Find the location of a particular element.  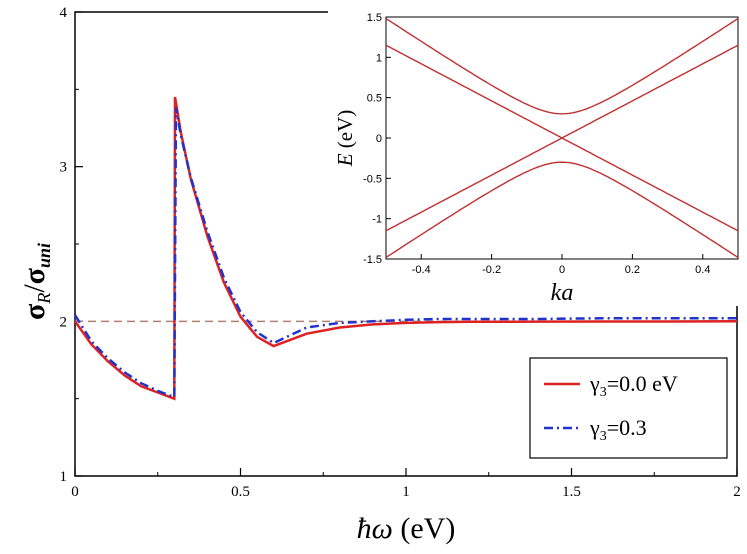

main-xlabel: ħω (eV) is located at coordinates (406, 528).